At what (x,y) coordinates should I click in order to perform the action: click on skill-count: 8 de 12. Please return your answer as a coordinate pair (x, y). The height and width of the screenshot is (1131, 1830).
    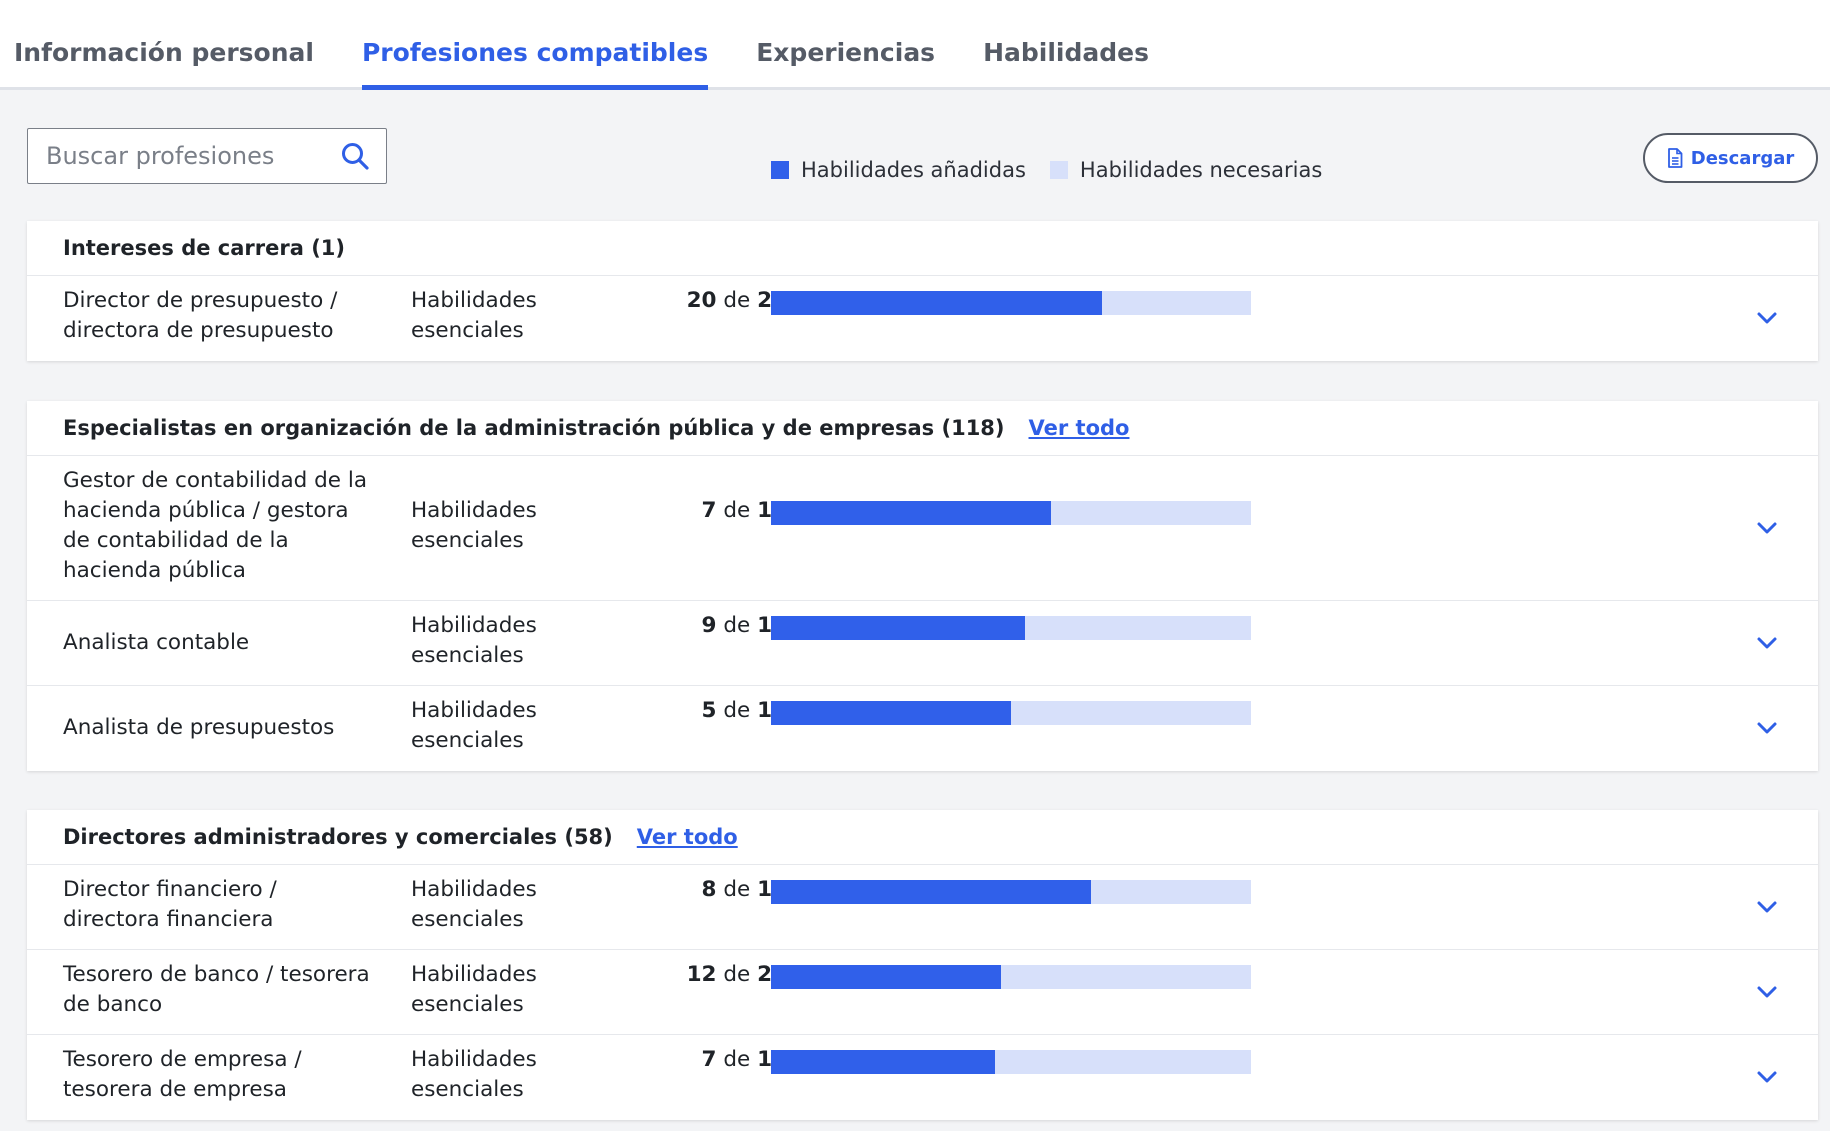
    Looking at the image, I should click on (744, 890).